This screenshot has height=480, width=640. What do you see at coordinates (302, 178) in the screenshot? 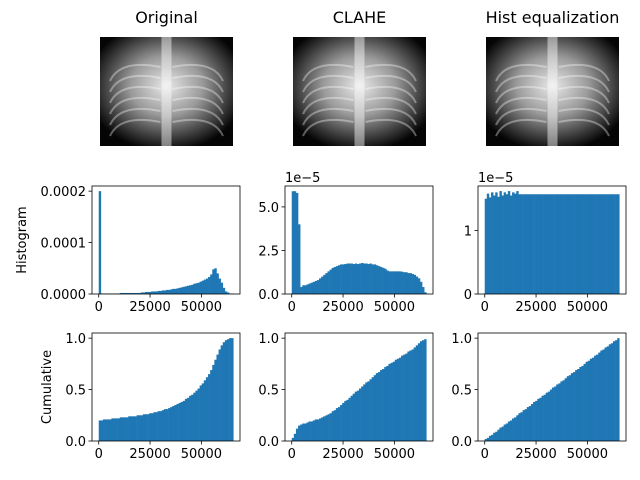
I see `offset-text: 1e−5` at bounding box center [302, 178].